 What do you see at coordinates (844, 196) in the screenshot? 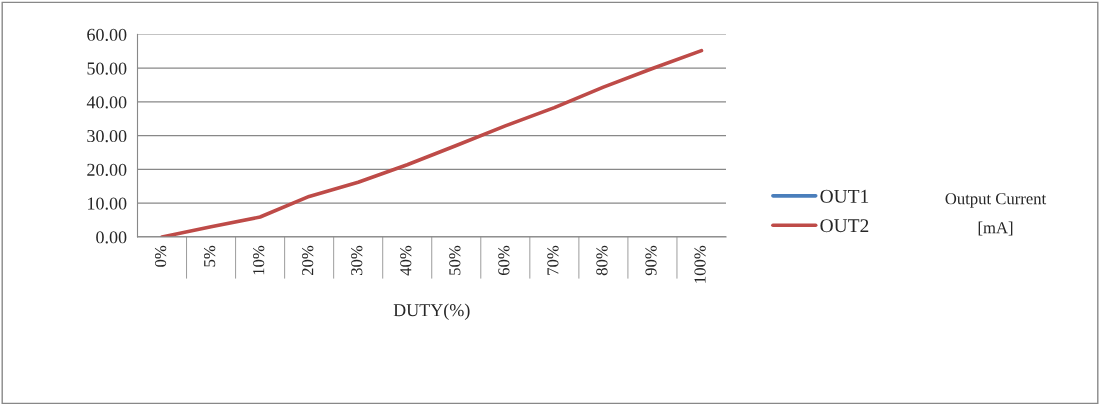
I see `legend-label: OUT1` at bounding box center [844, 196].